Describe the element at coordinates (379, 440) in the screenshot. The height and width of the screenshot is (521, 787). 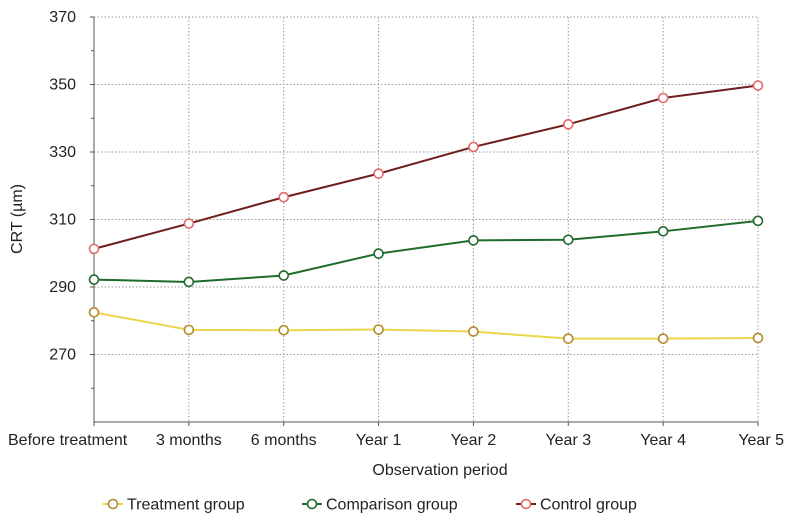
I see `x-tick-label: Year 1` at that location.